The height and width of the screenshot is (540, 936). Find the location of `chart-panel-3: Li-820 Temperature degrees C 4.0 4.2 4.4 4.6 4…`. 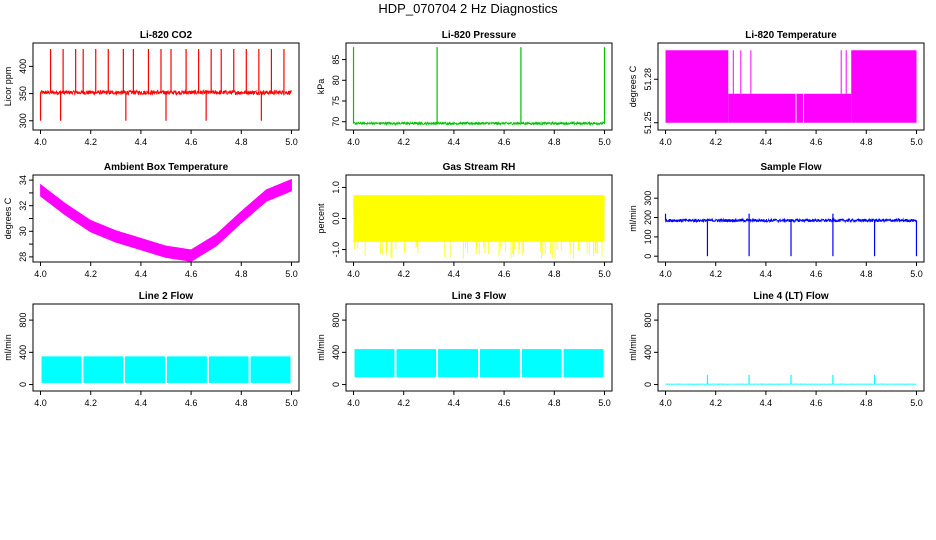

chart-panel-3: Li-820 Temperature degrees C 4.0 4.2 4.4 4.6 4… is located at coordinates (776, 88).